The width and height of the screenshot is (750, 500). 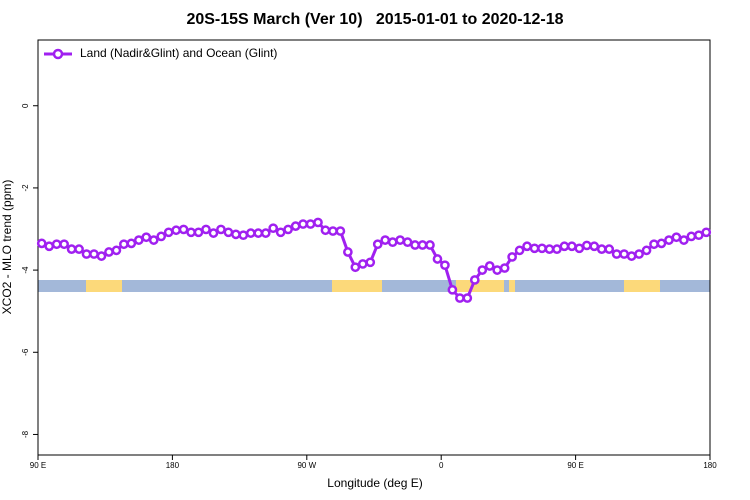 What do you see at coordinates (7, 247) in the screenshot?
I see `y-axis-label: XCO2 - MLO trend (ppm)` at bounding box center [7, 247].